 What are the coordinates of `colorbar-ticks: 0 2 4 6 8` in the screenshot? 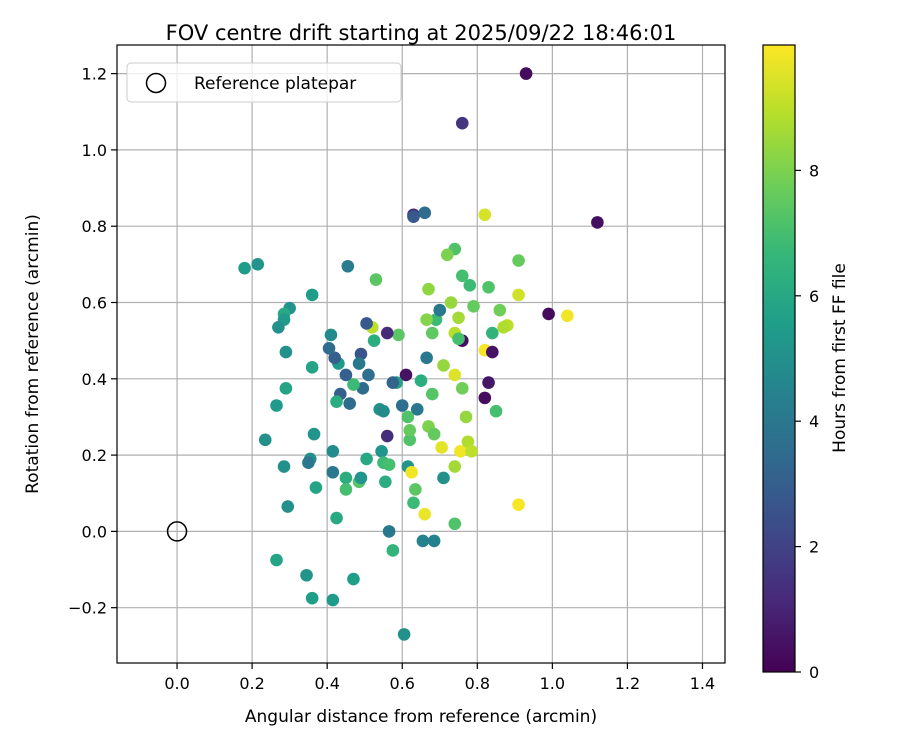 It's located at (807, 421).